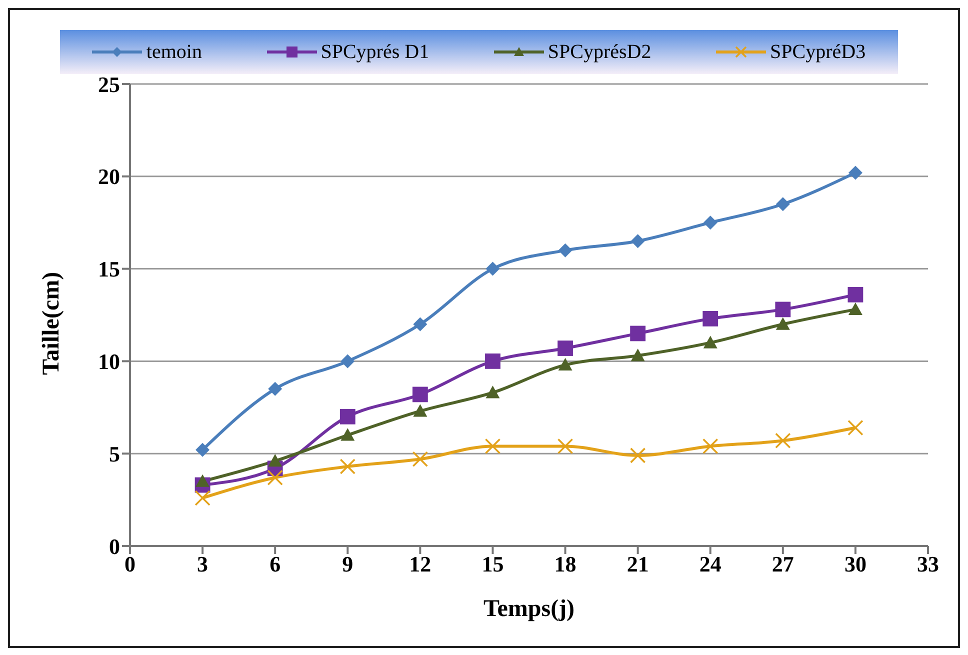  I want to click on x-tick-label: 6, so click(275, 564).